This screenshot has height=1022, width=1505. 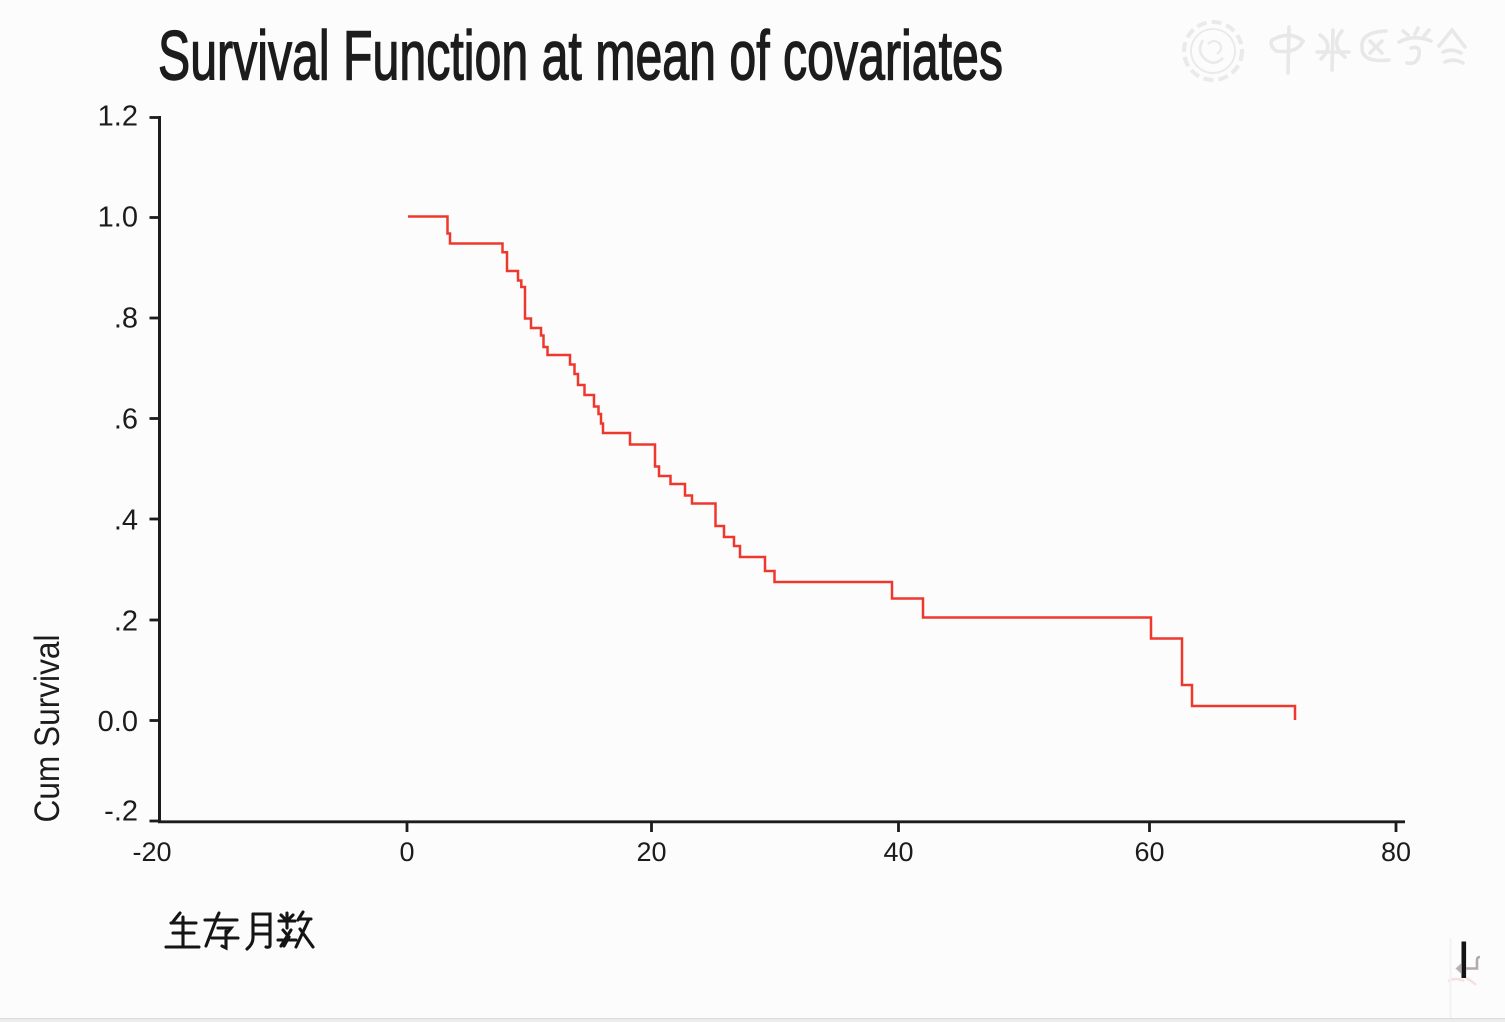 What do you see at coordinates (118, 722) in the screenshot?
I see `svg-text: 0.0` at bounding box center [118, 722].